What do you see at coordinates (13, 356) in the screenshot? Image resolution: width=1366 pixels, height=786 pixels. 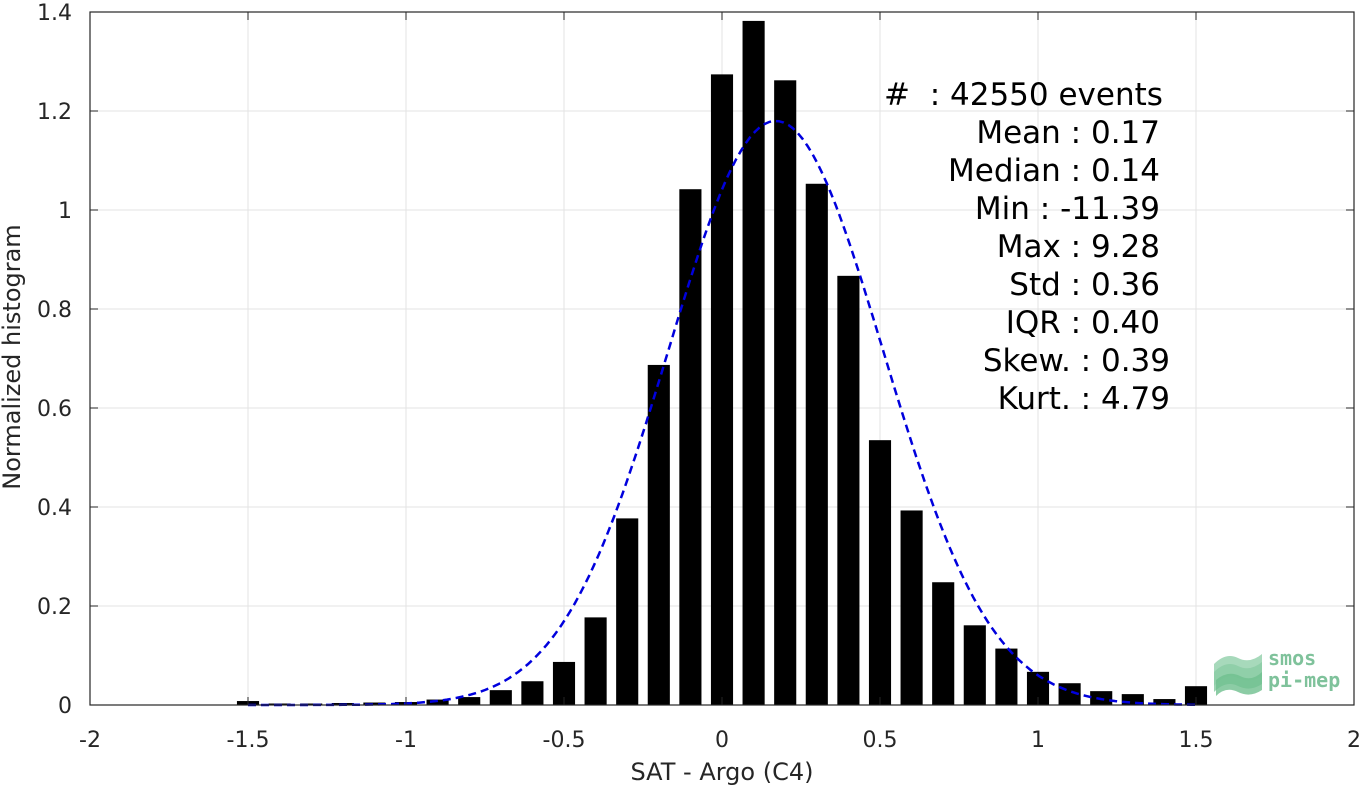 I see `y-axis-label: Normalized histogram` at bounding box center [13, 356].